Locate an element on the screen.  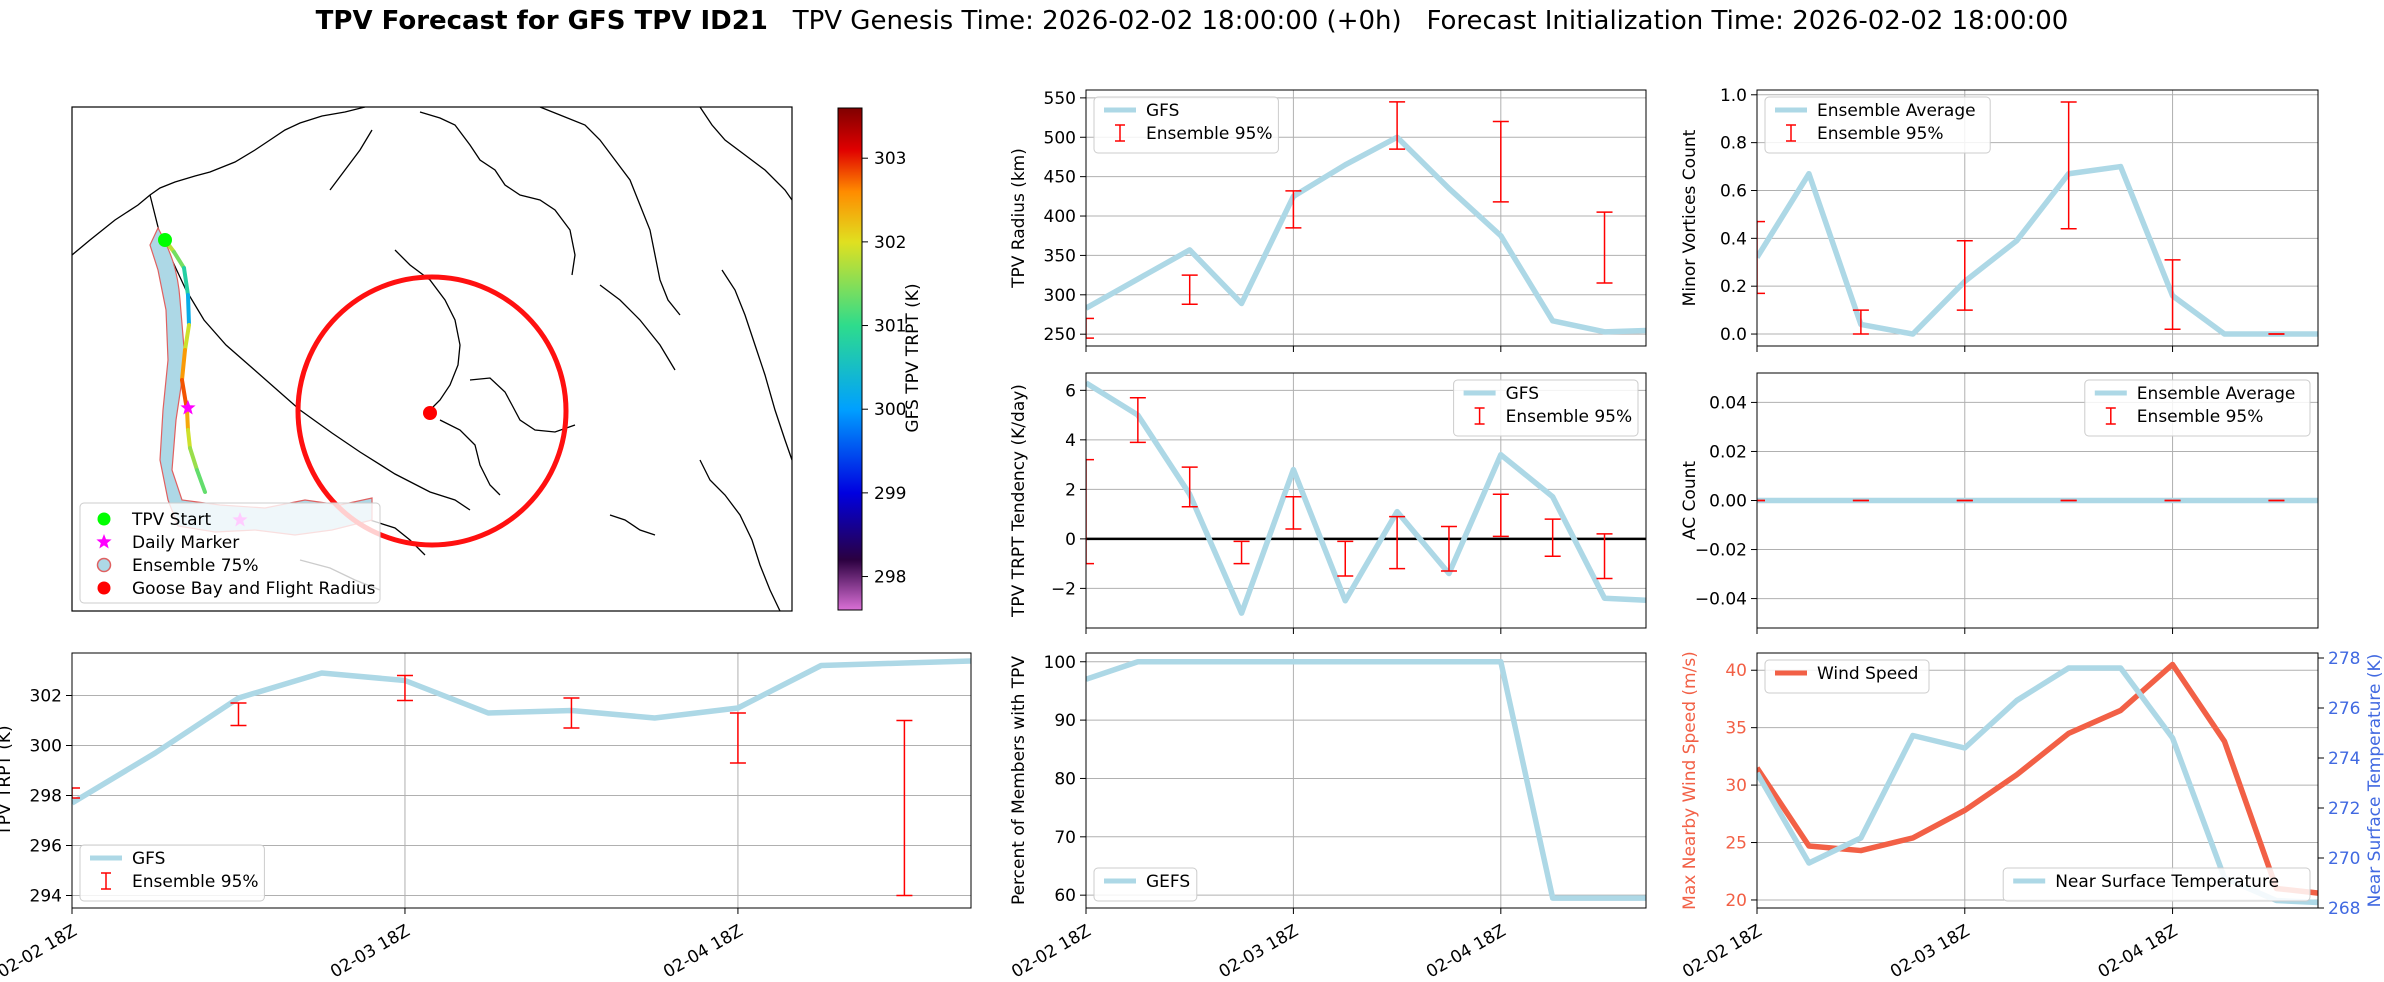
map-legend-box is located at coordinates (230, 553).